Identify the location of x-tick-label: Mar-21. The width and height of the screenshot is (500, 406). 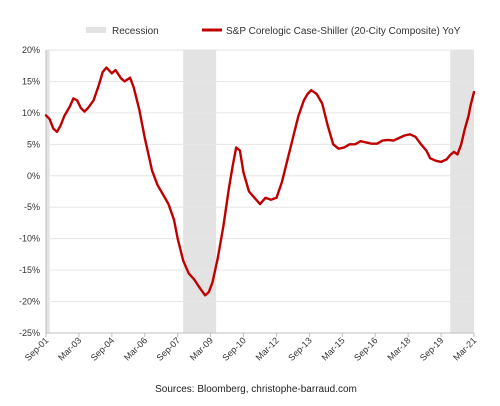
(464, 348).